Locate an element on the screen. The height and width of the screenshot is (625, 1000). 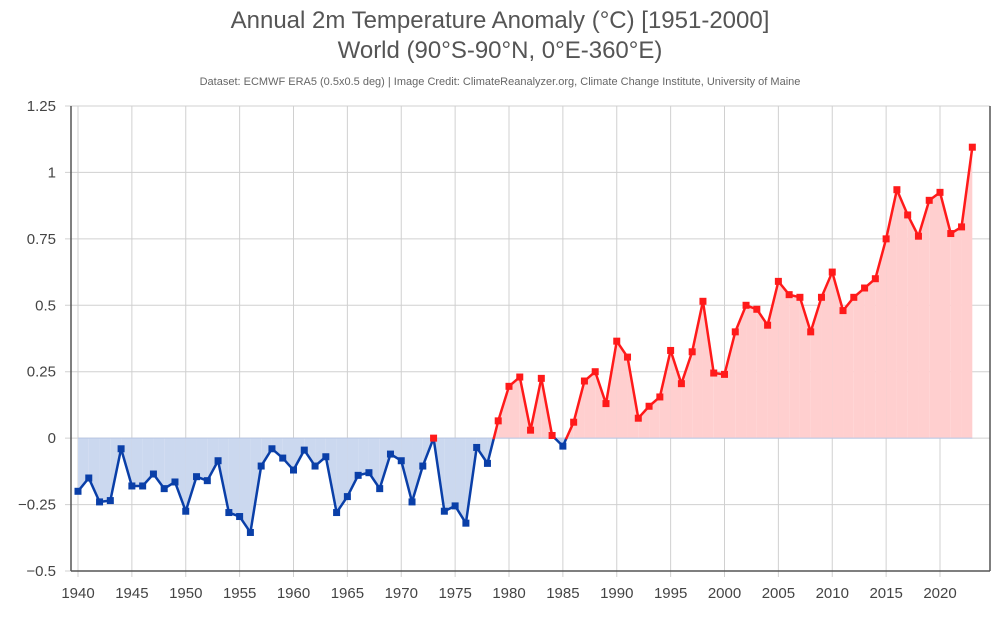
x-tick-label: 1995 is located at coordinates (670, 593).